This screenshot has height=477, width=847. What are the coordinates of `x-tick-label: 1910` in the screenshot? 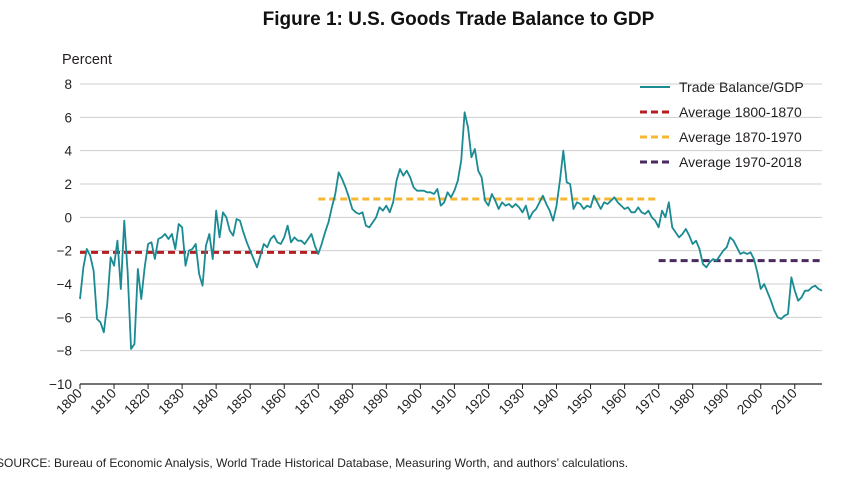 It's located at (444, 402).